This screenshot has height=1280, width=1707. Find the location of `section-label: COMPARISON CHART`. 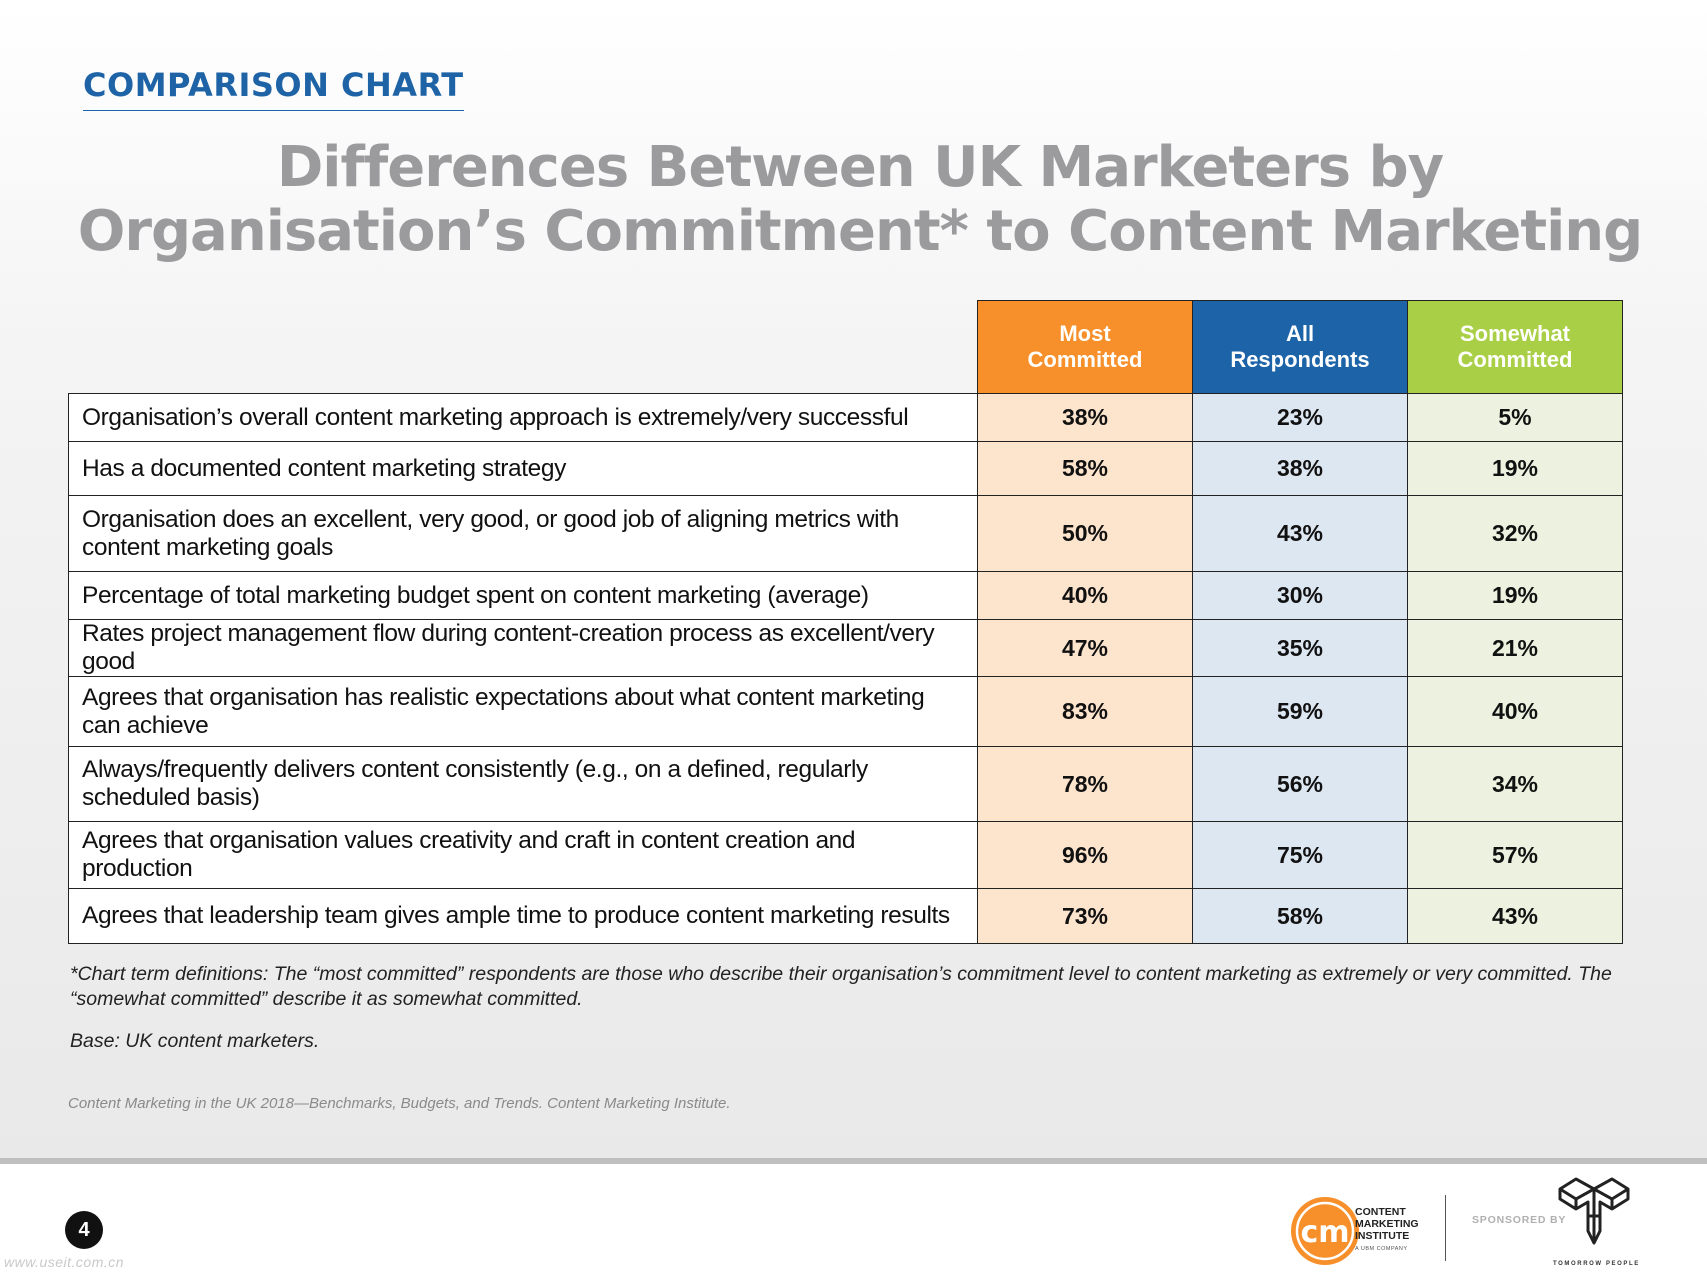

section-label: COMPARISON CHART is located at coordinates (273, 88).